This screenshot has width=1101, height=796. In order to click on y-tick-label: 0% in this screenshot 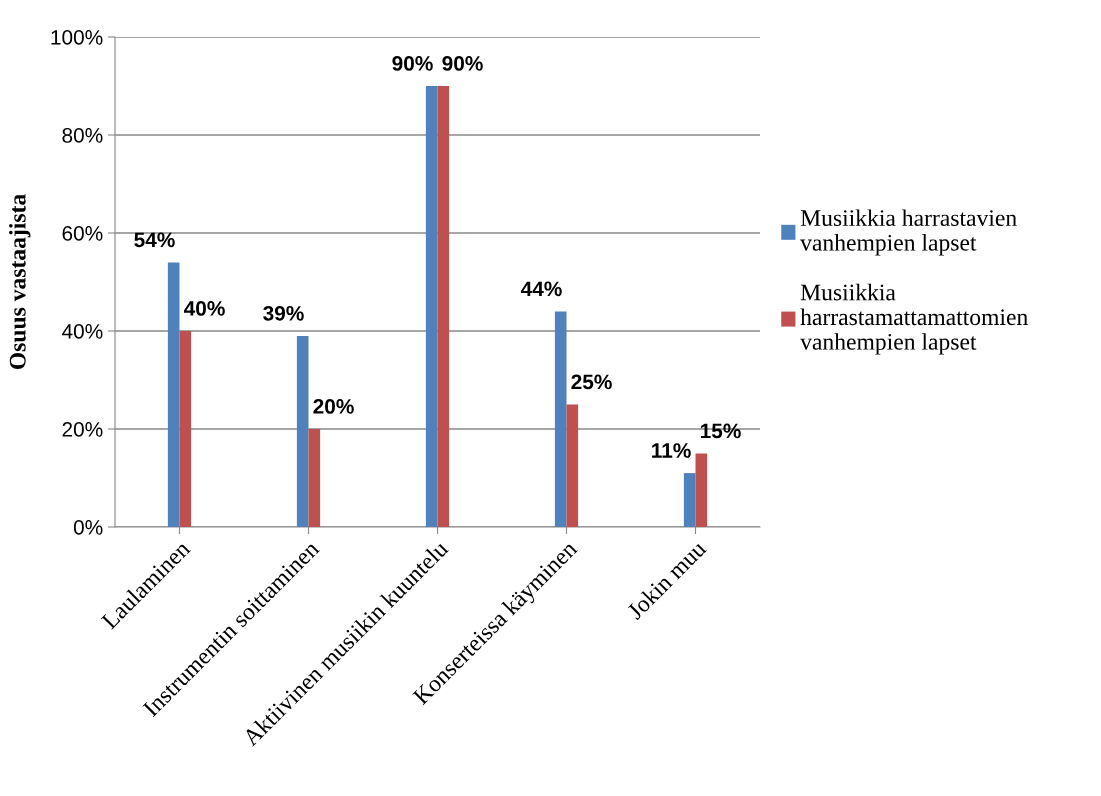, I will do `click(88, 527)`.